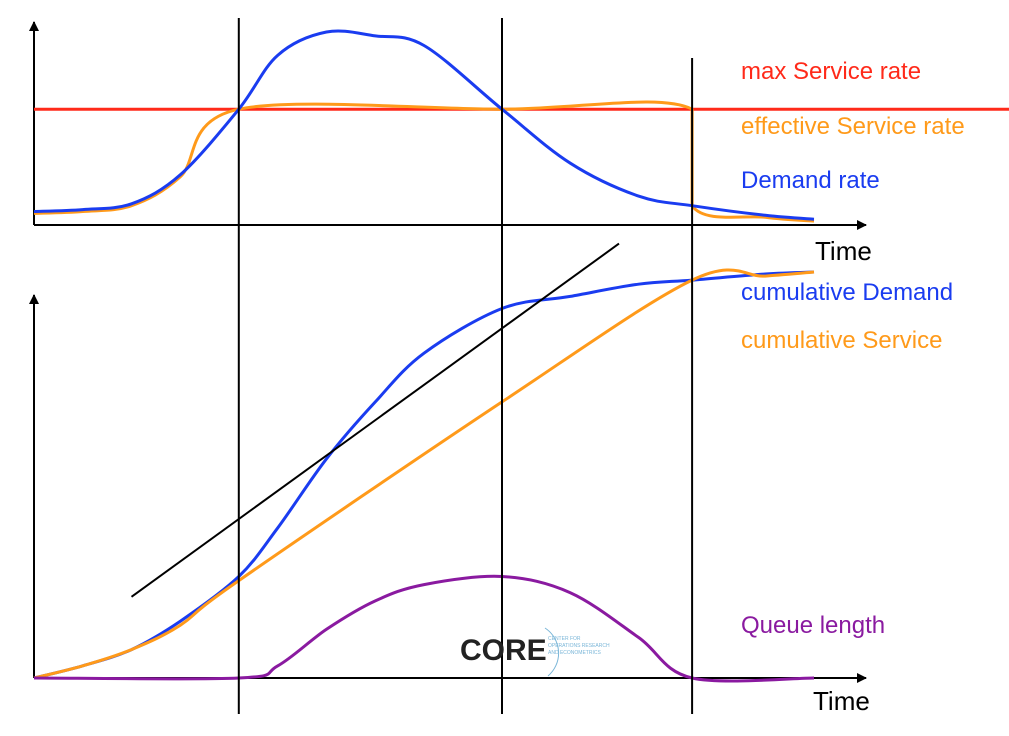  Describe the element at coordinates (831, 71) in the screenshot. I see `legend-max-service-rate: max Service rate` at that location.